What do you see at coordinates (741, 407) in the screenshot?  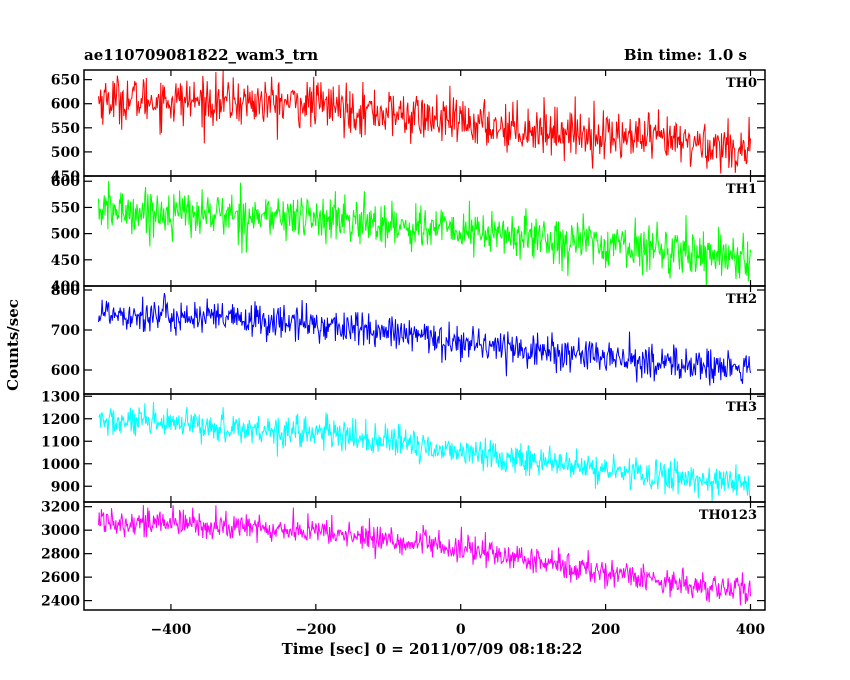 I see `panel-label: TH3` at bounding box center [741, 407].